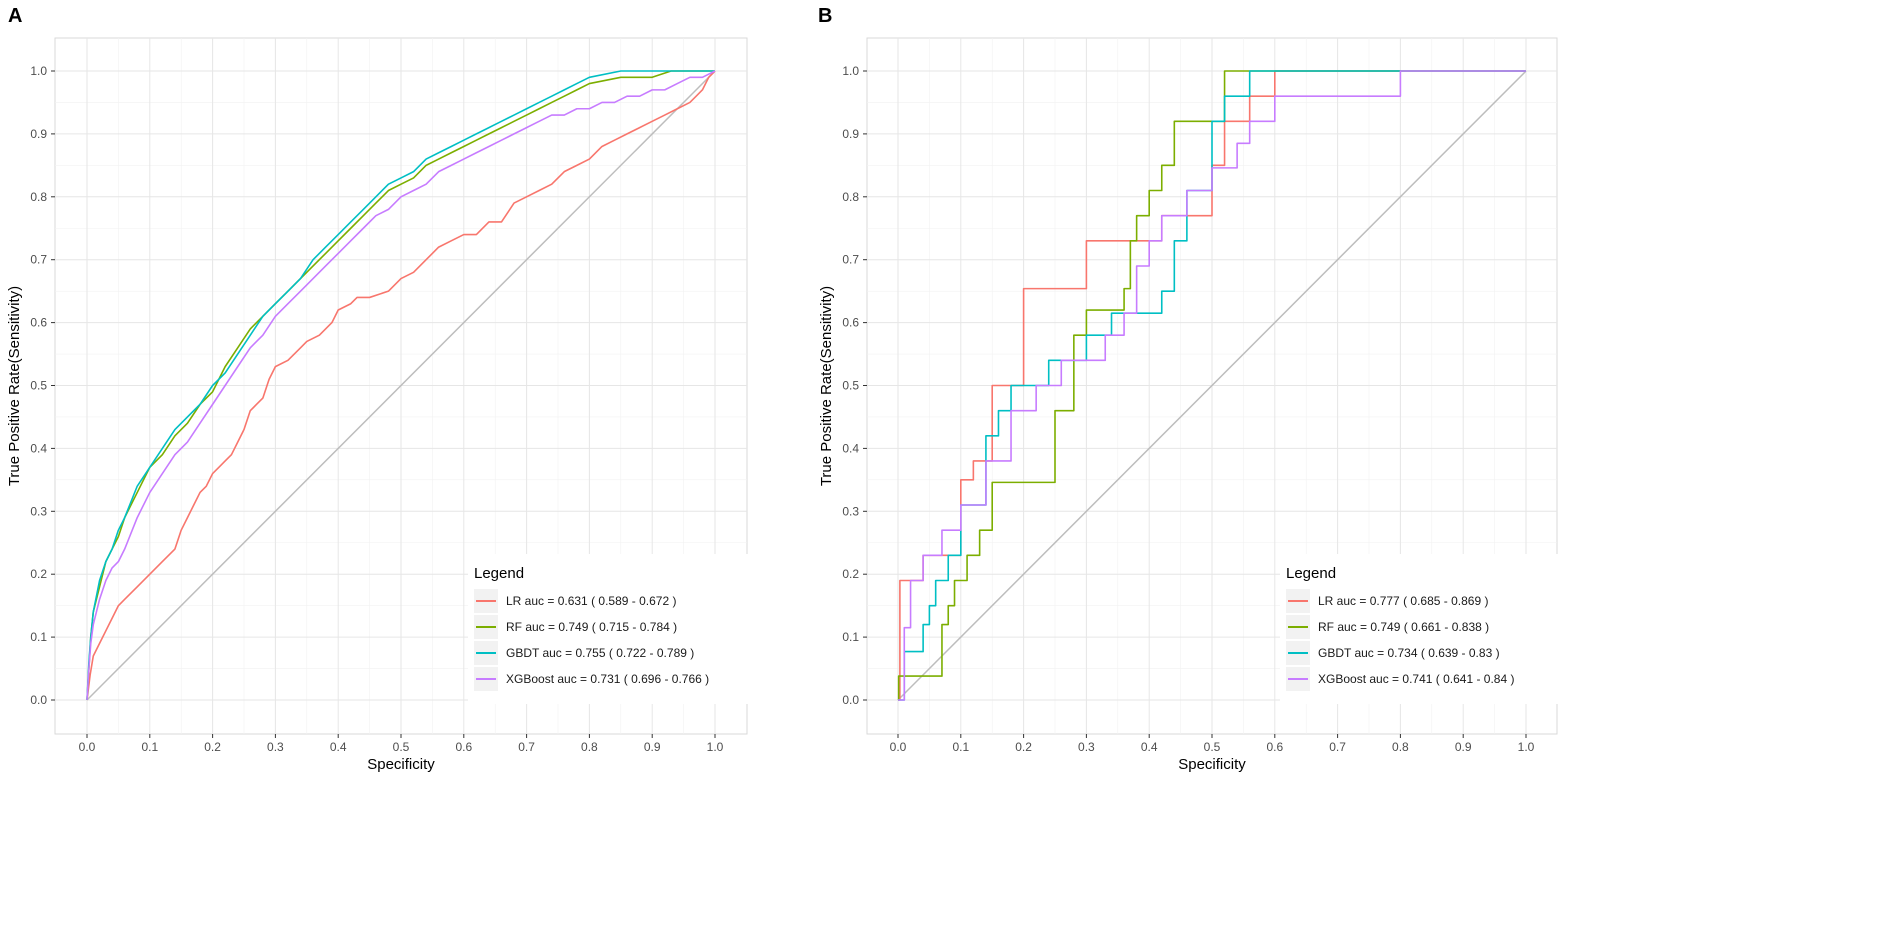 Image resolution: width=1877 pixels, height=929 pixels. I want to click on legend-background, so click(1420, 629).